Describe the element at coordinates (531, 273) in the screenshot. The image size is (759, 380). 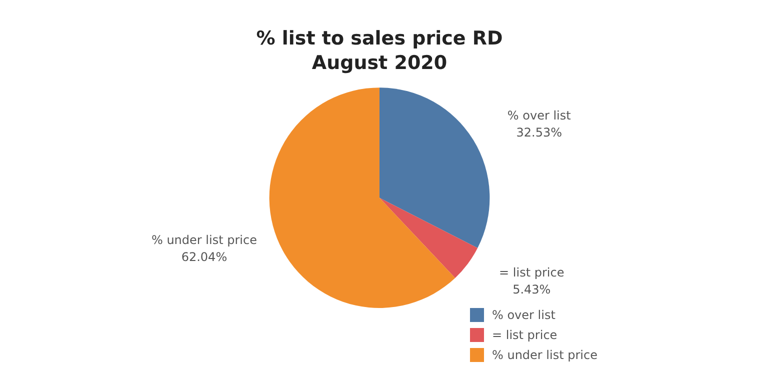
I see `slice-label: = list price` at that location.